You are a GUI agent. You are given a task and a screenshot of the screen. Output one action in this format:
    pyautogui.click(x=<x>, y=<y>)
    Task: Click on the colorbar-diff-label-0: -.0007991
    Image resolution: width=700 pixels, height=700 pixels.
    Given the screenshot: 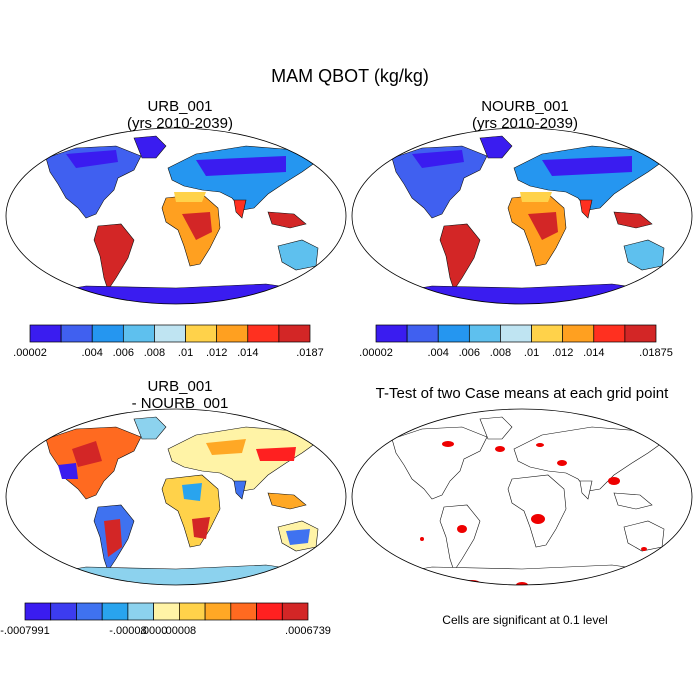 What is the action you would take?
    pyautogui.click(x=25, y=631)
    